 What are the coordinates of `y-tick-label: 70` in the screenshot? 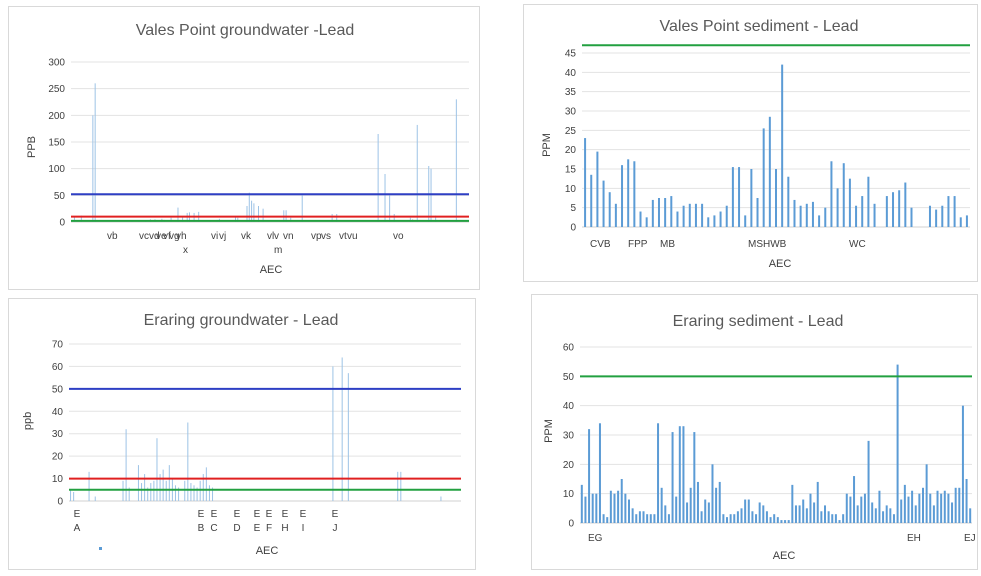 It's located at (58, 345).